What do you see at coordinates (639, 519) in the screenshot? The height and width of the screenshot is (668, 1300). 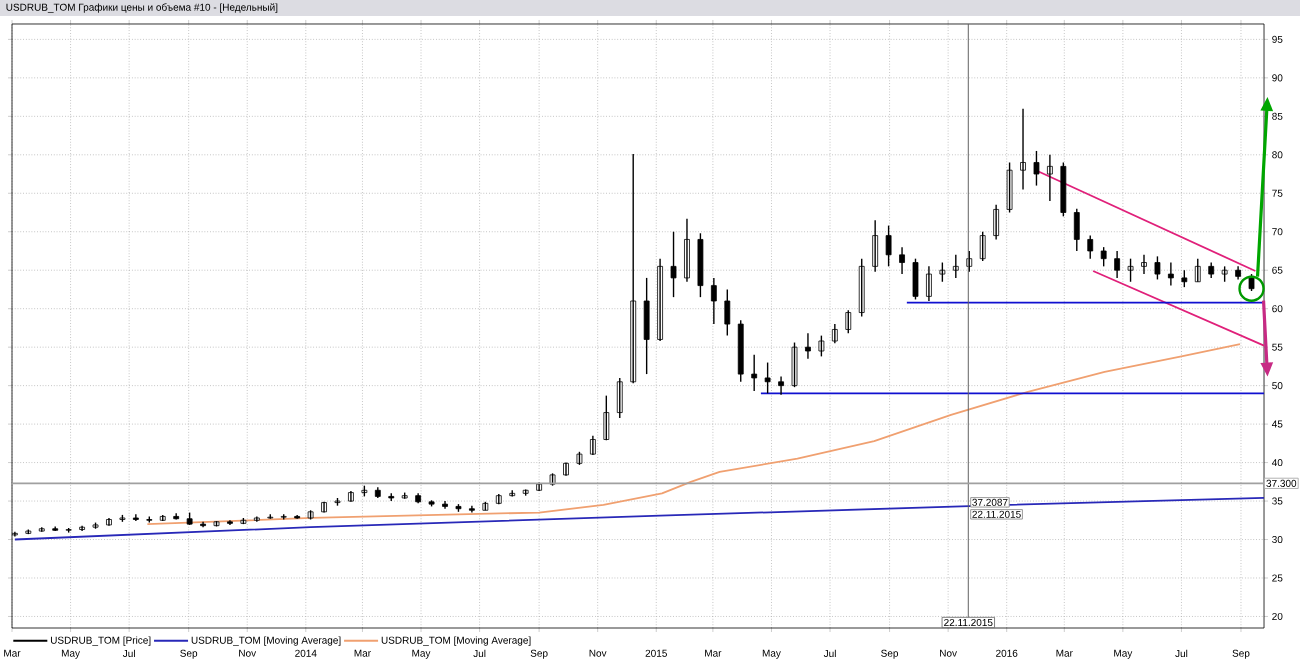 I see `line-series` at bounding box center [639, 519].